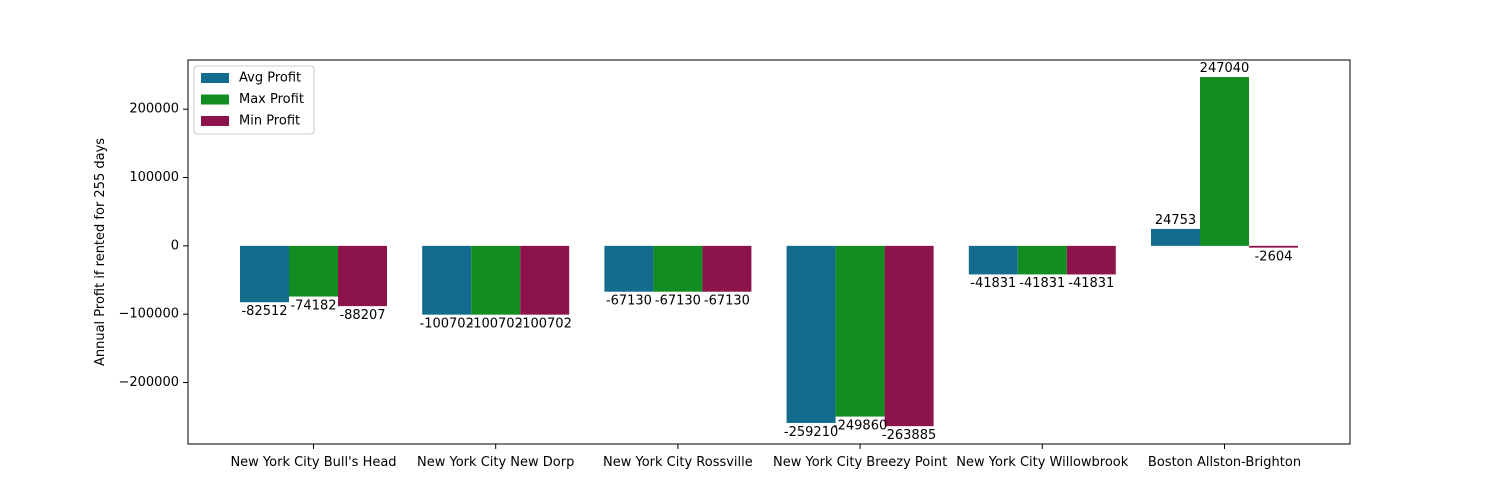  What do you see at coordinates (1091, 283) in the screenshot?
I see `value-label-min-profit-4: -41831` at bounding box center [1091, 283].